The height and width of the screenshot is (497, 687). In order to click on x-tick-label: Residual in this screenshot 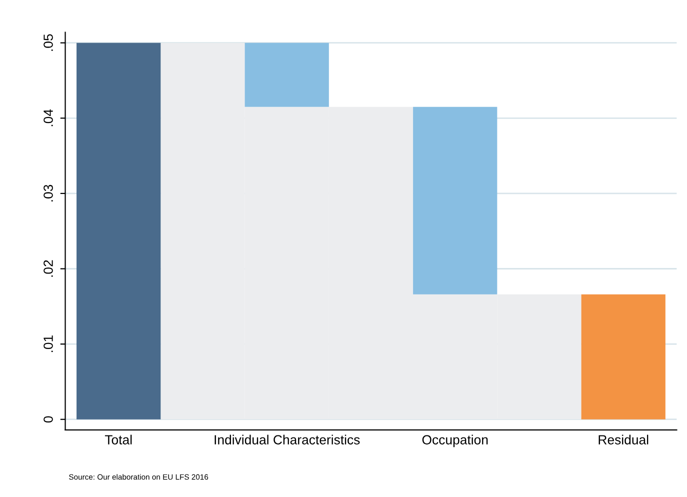, I will do `click(623, 439)`.